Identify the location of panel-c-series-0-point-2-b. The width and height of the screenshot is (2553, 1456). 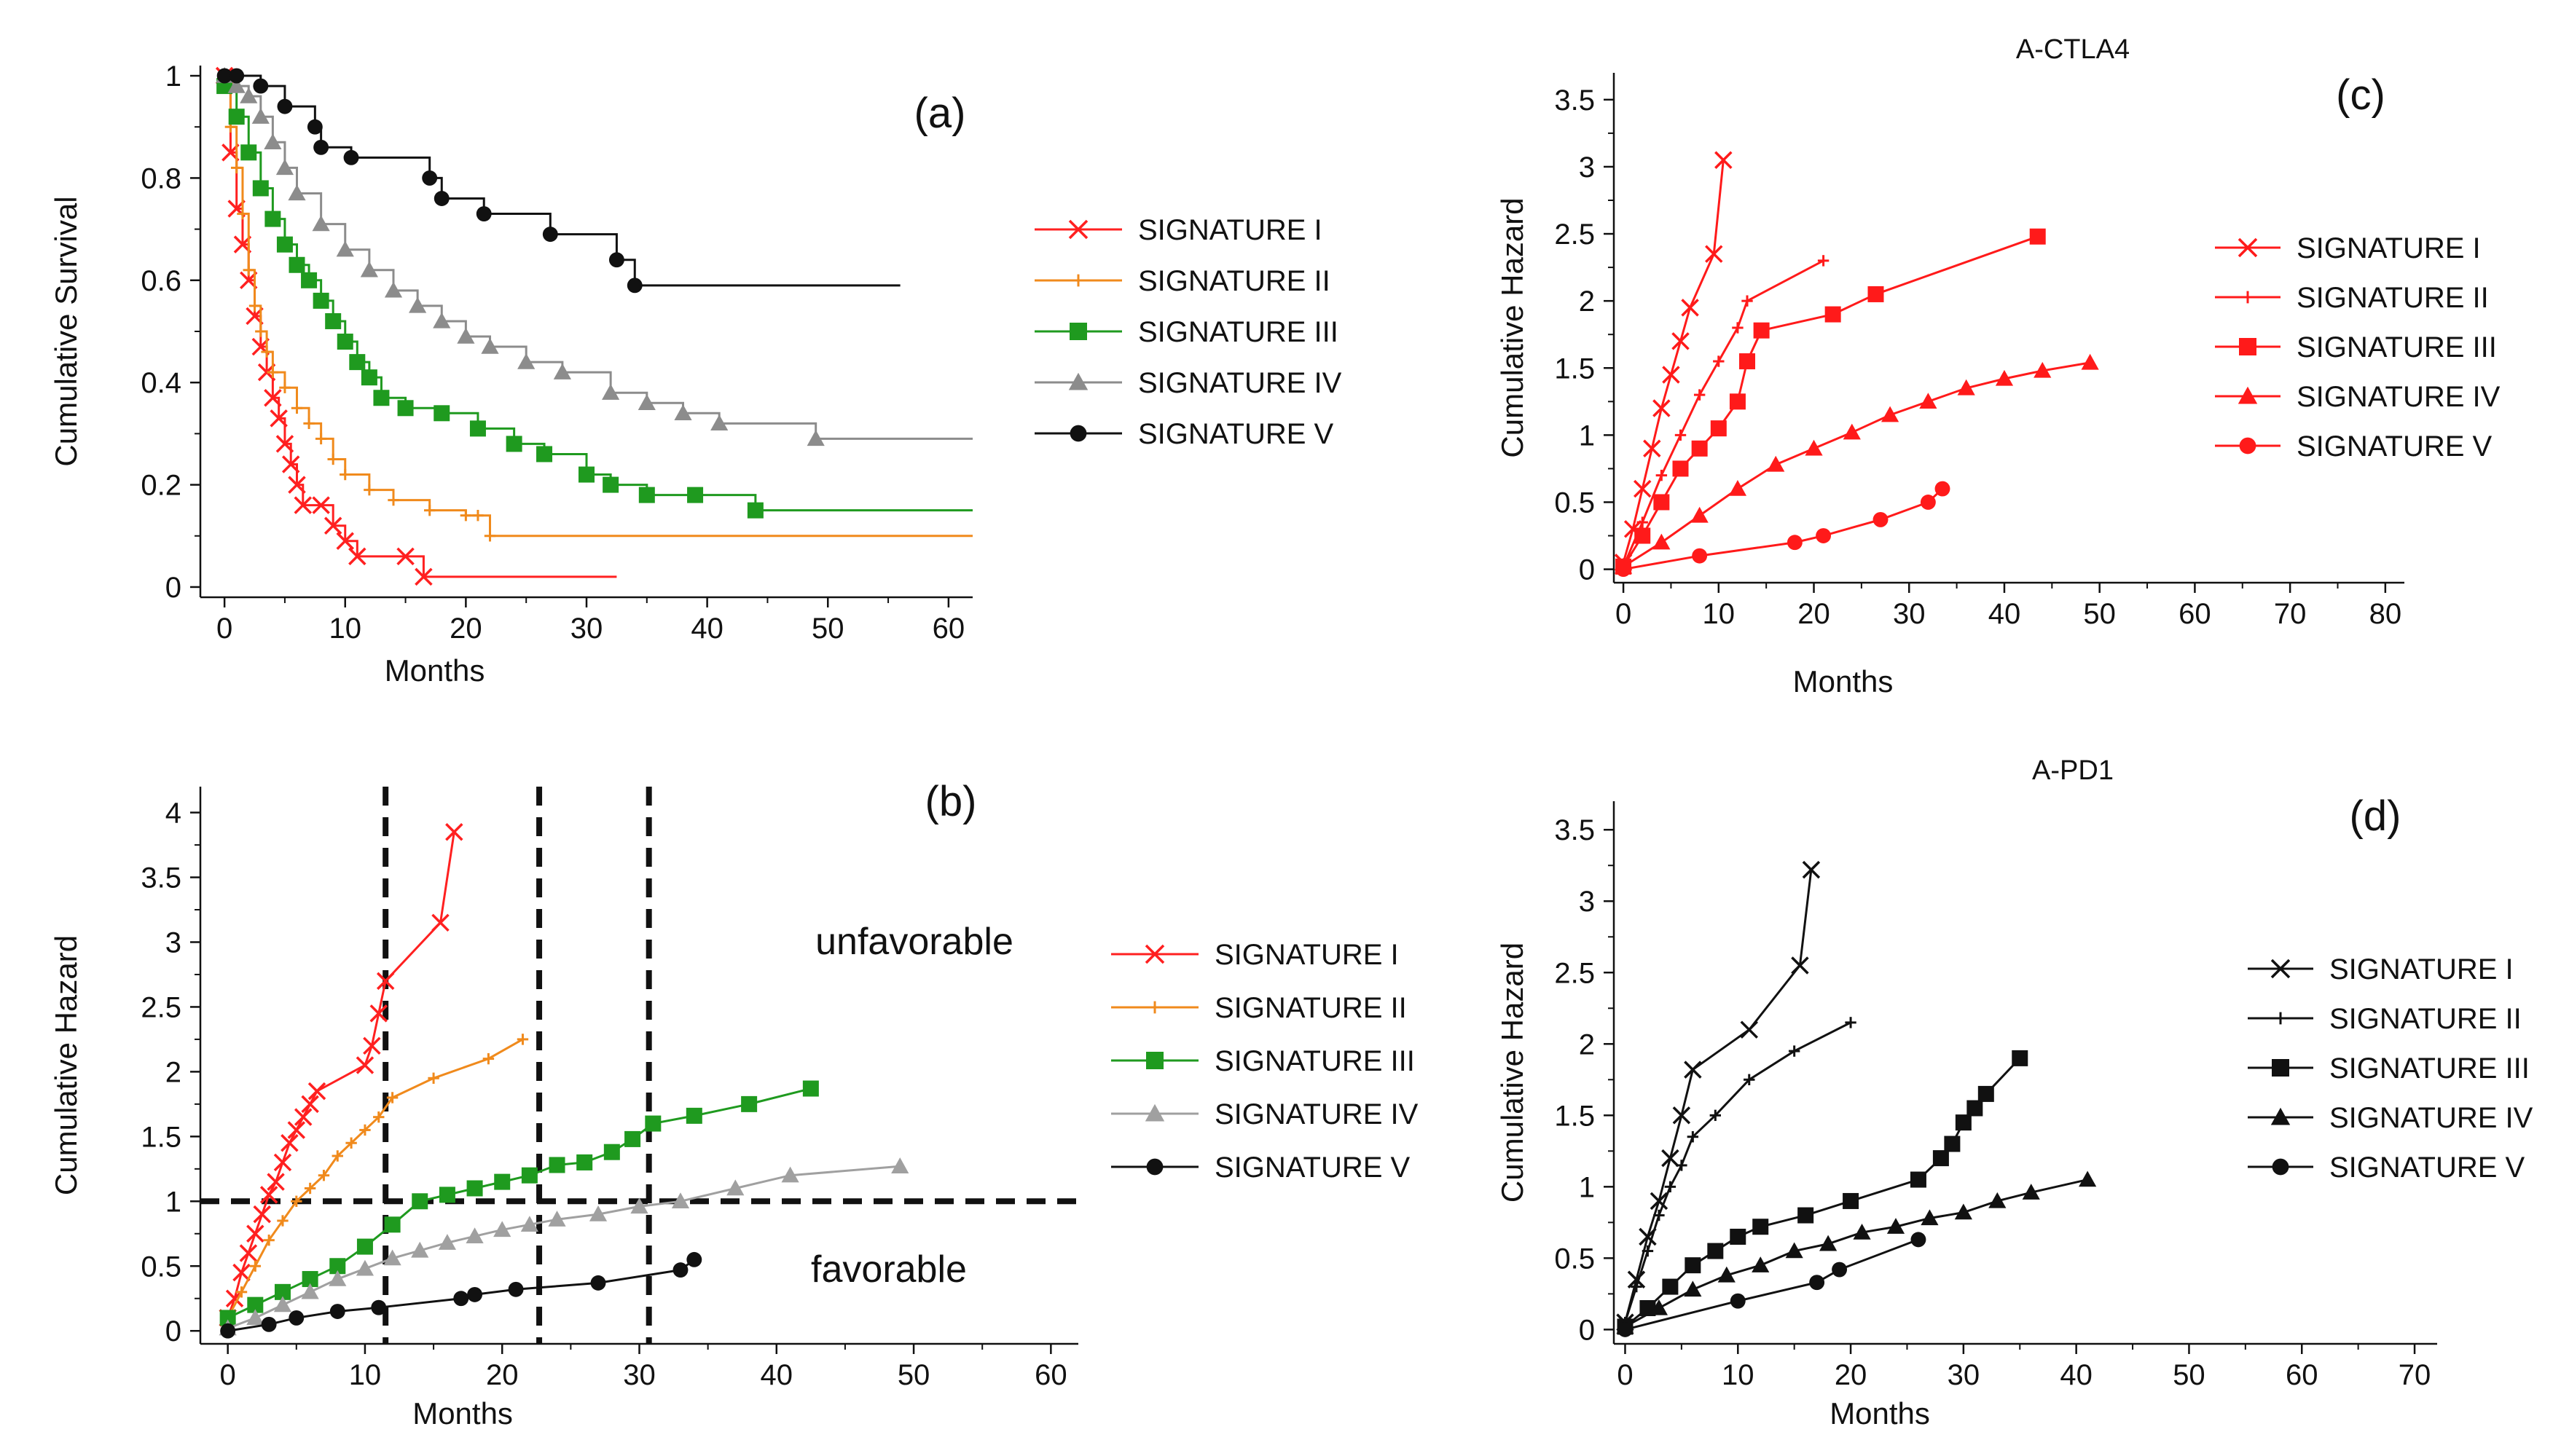
(1643, 488).